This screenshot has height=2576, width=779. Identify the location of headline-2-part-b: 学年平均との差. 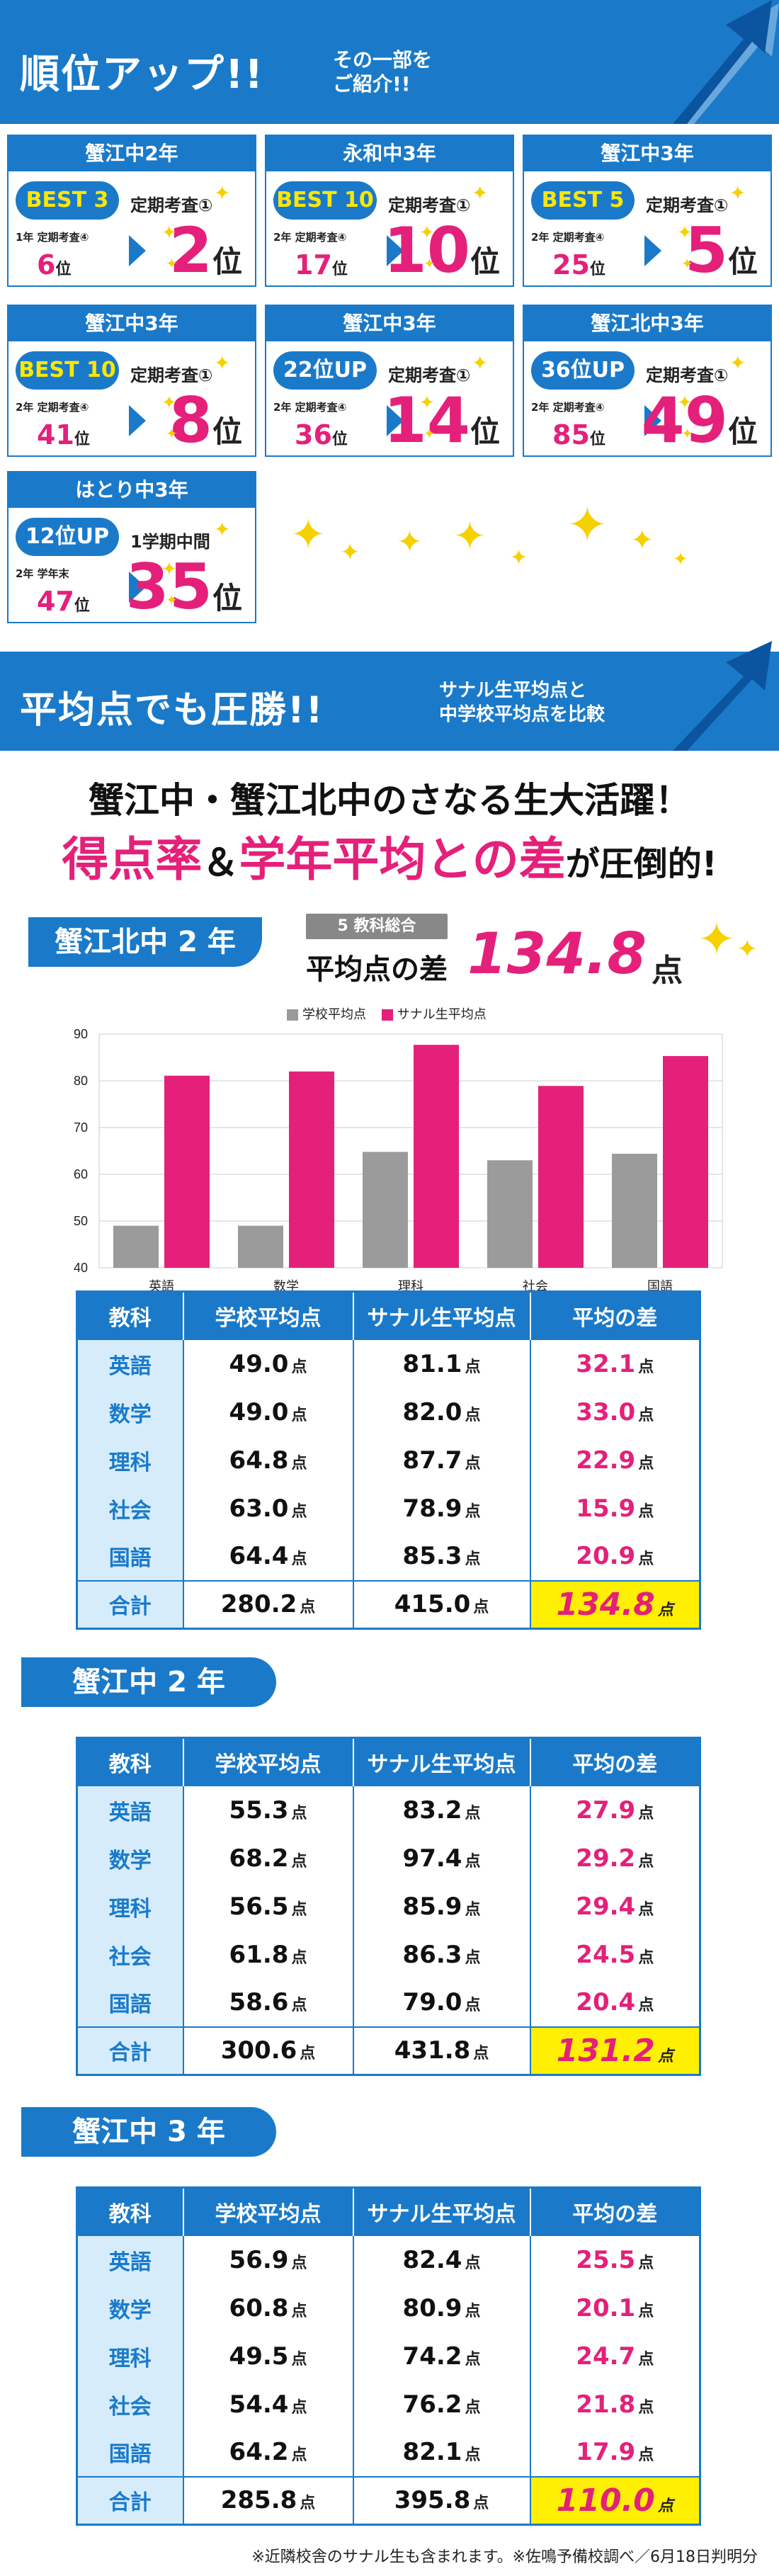
(402, 859).